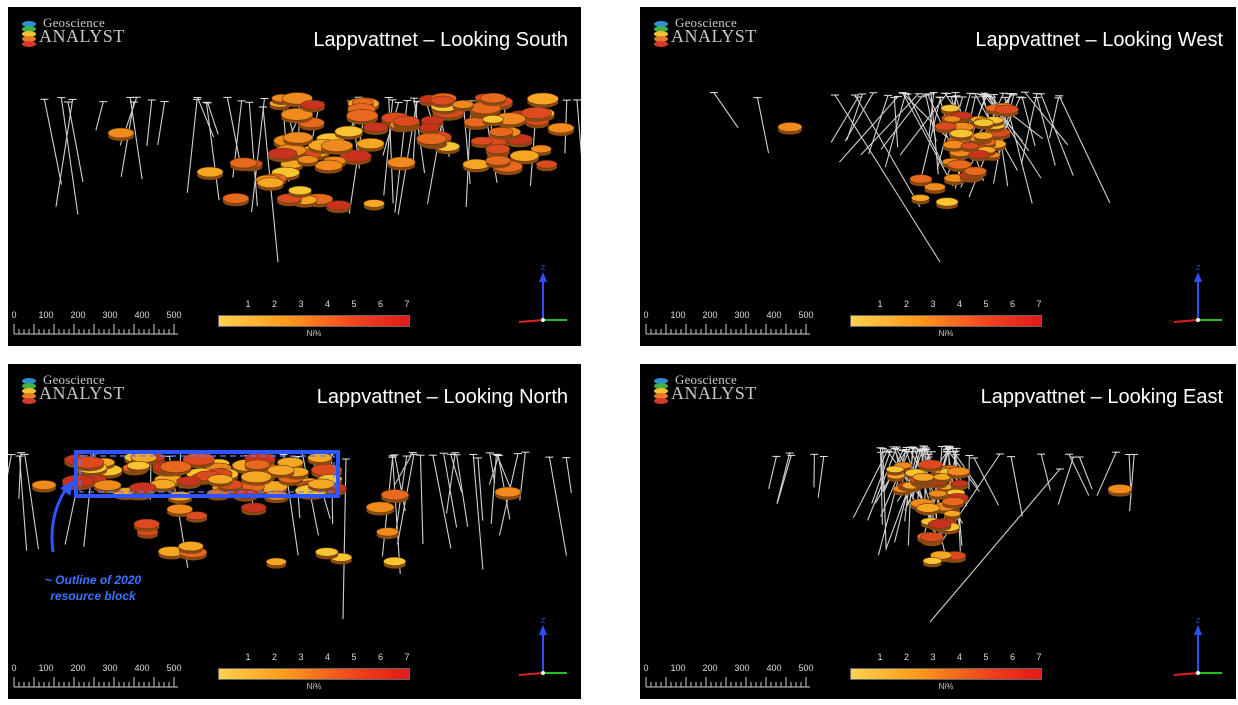 The width and height of the screenshot is (1238, 705). I want to click on panel-title: Lappvattnet – Looking West, so click(1099, 40).